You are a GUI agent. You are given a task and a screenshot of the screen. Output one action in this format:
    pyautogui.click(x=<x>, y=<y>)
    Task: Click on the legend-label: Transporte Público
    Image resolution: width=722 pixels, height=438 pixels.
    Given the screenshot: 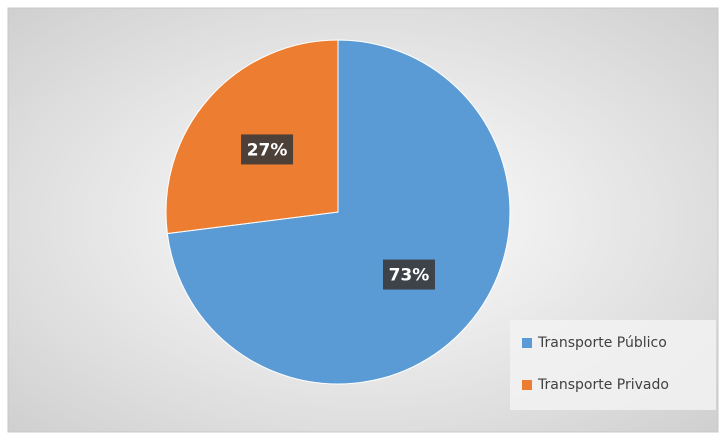 What is the action you would take?
    pyautogui.click(x=602, y=343)
    